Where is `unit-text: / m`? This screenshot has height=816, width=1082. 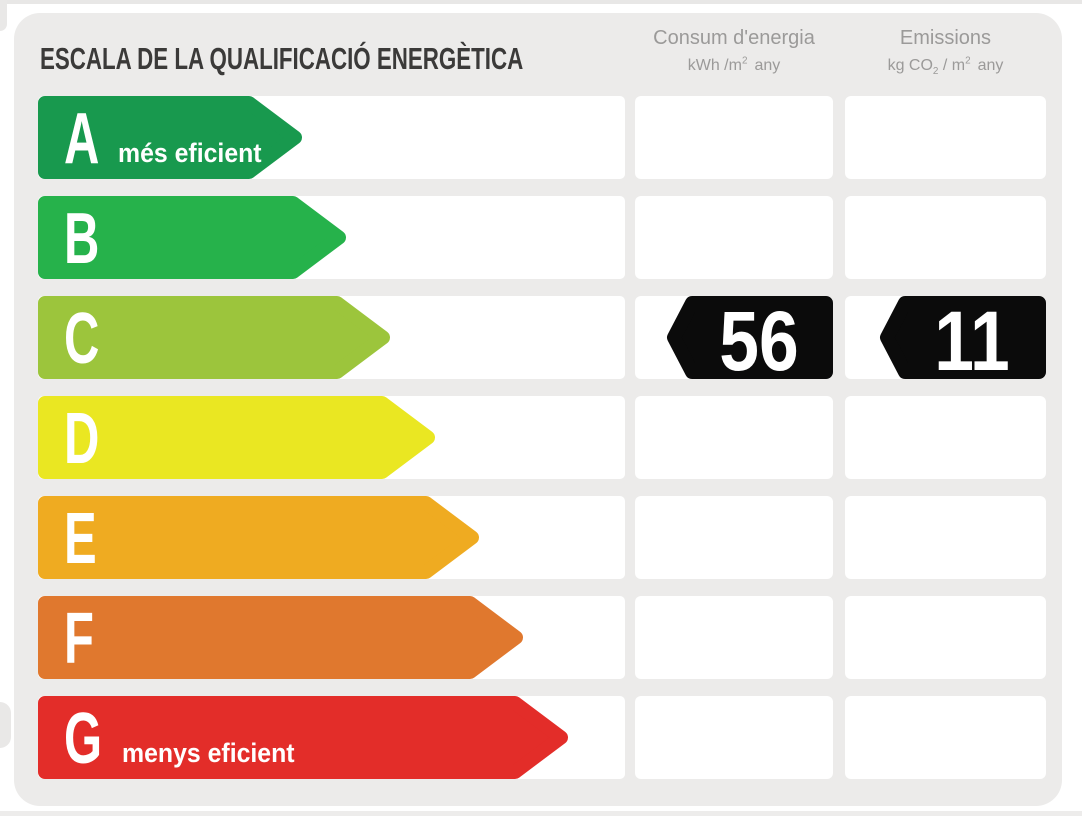
unit-text: / m is located at coordinates (952, 65).